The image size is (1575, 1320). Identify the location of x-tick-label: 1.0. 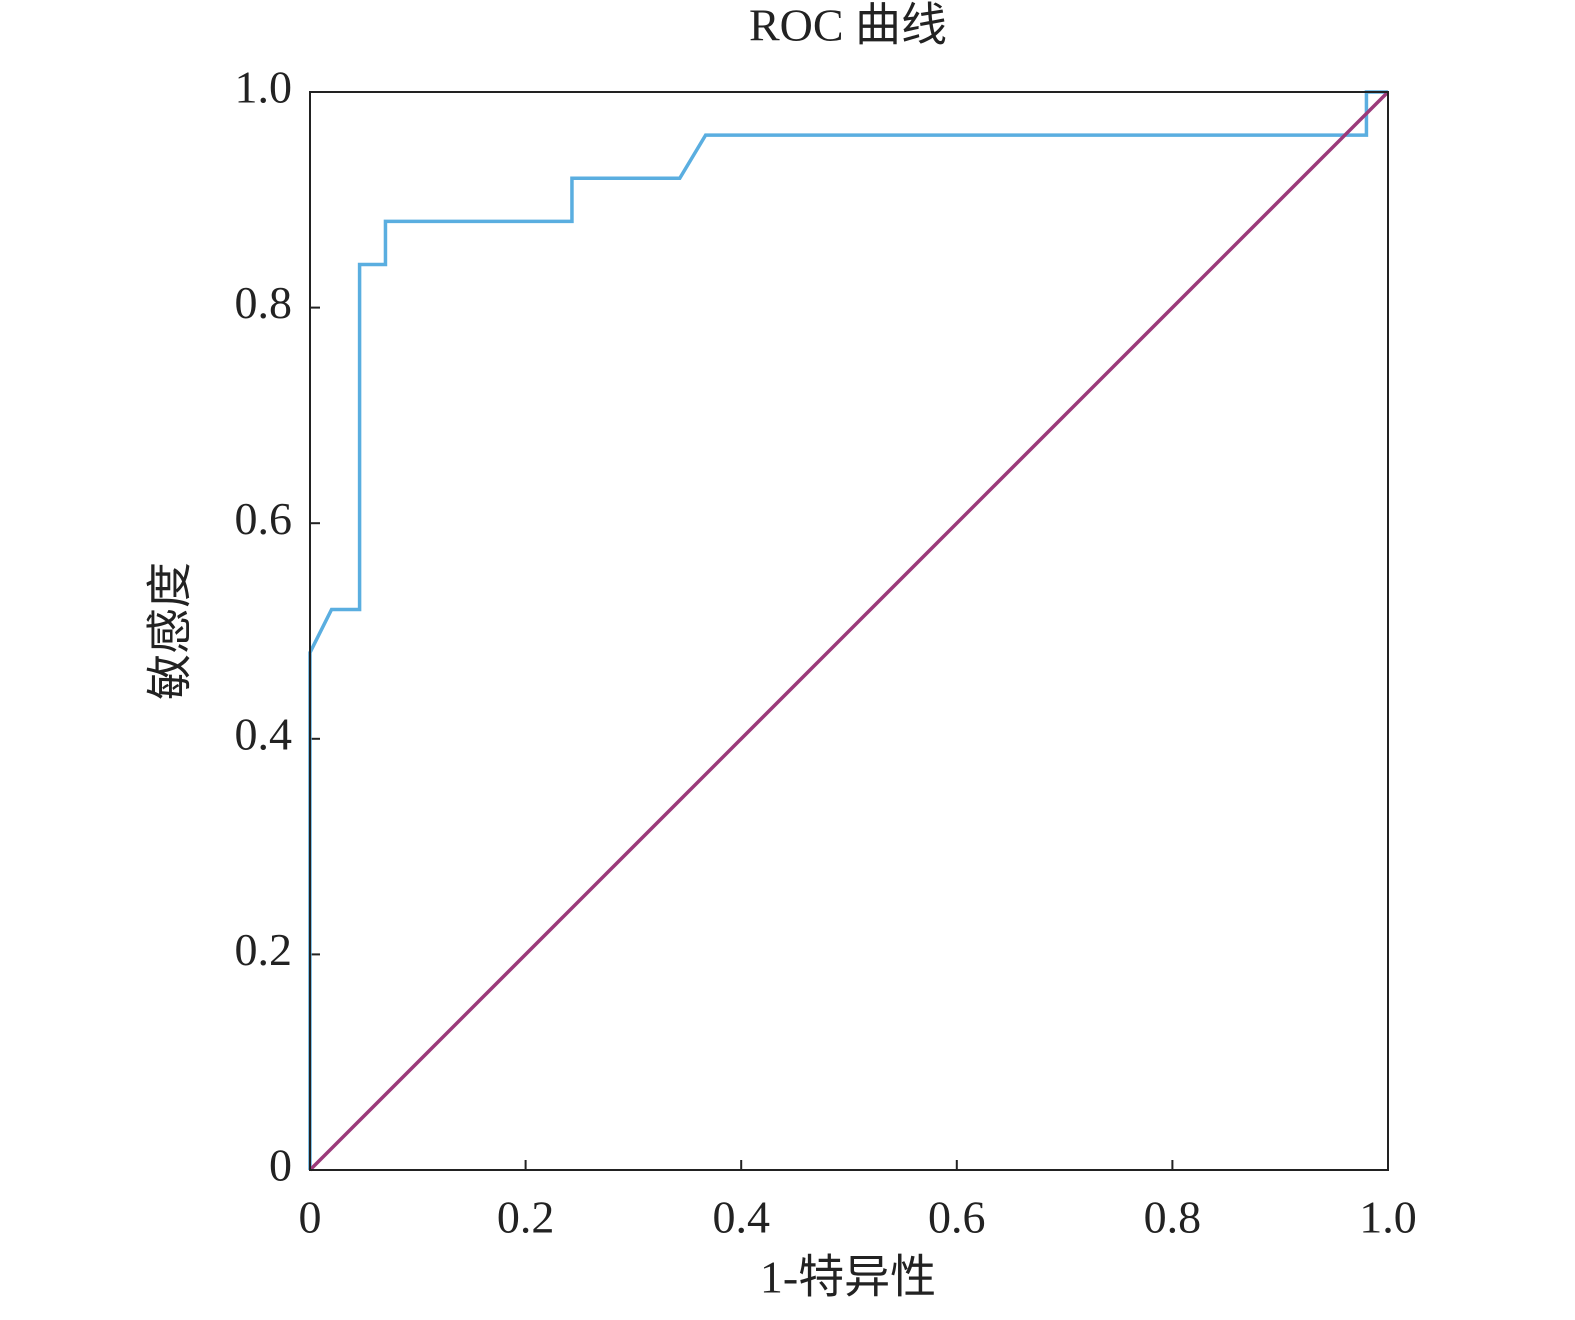
(1388, 1217).